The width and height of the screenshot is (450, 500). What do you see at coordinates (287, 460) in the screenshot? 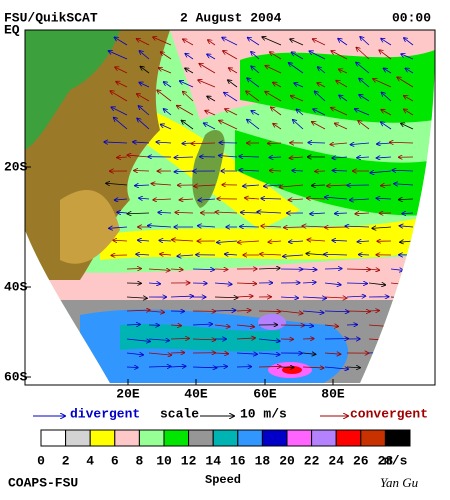
I see `colorbar-tick-label: 20` at bounding box center [287, 460].